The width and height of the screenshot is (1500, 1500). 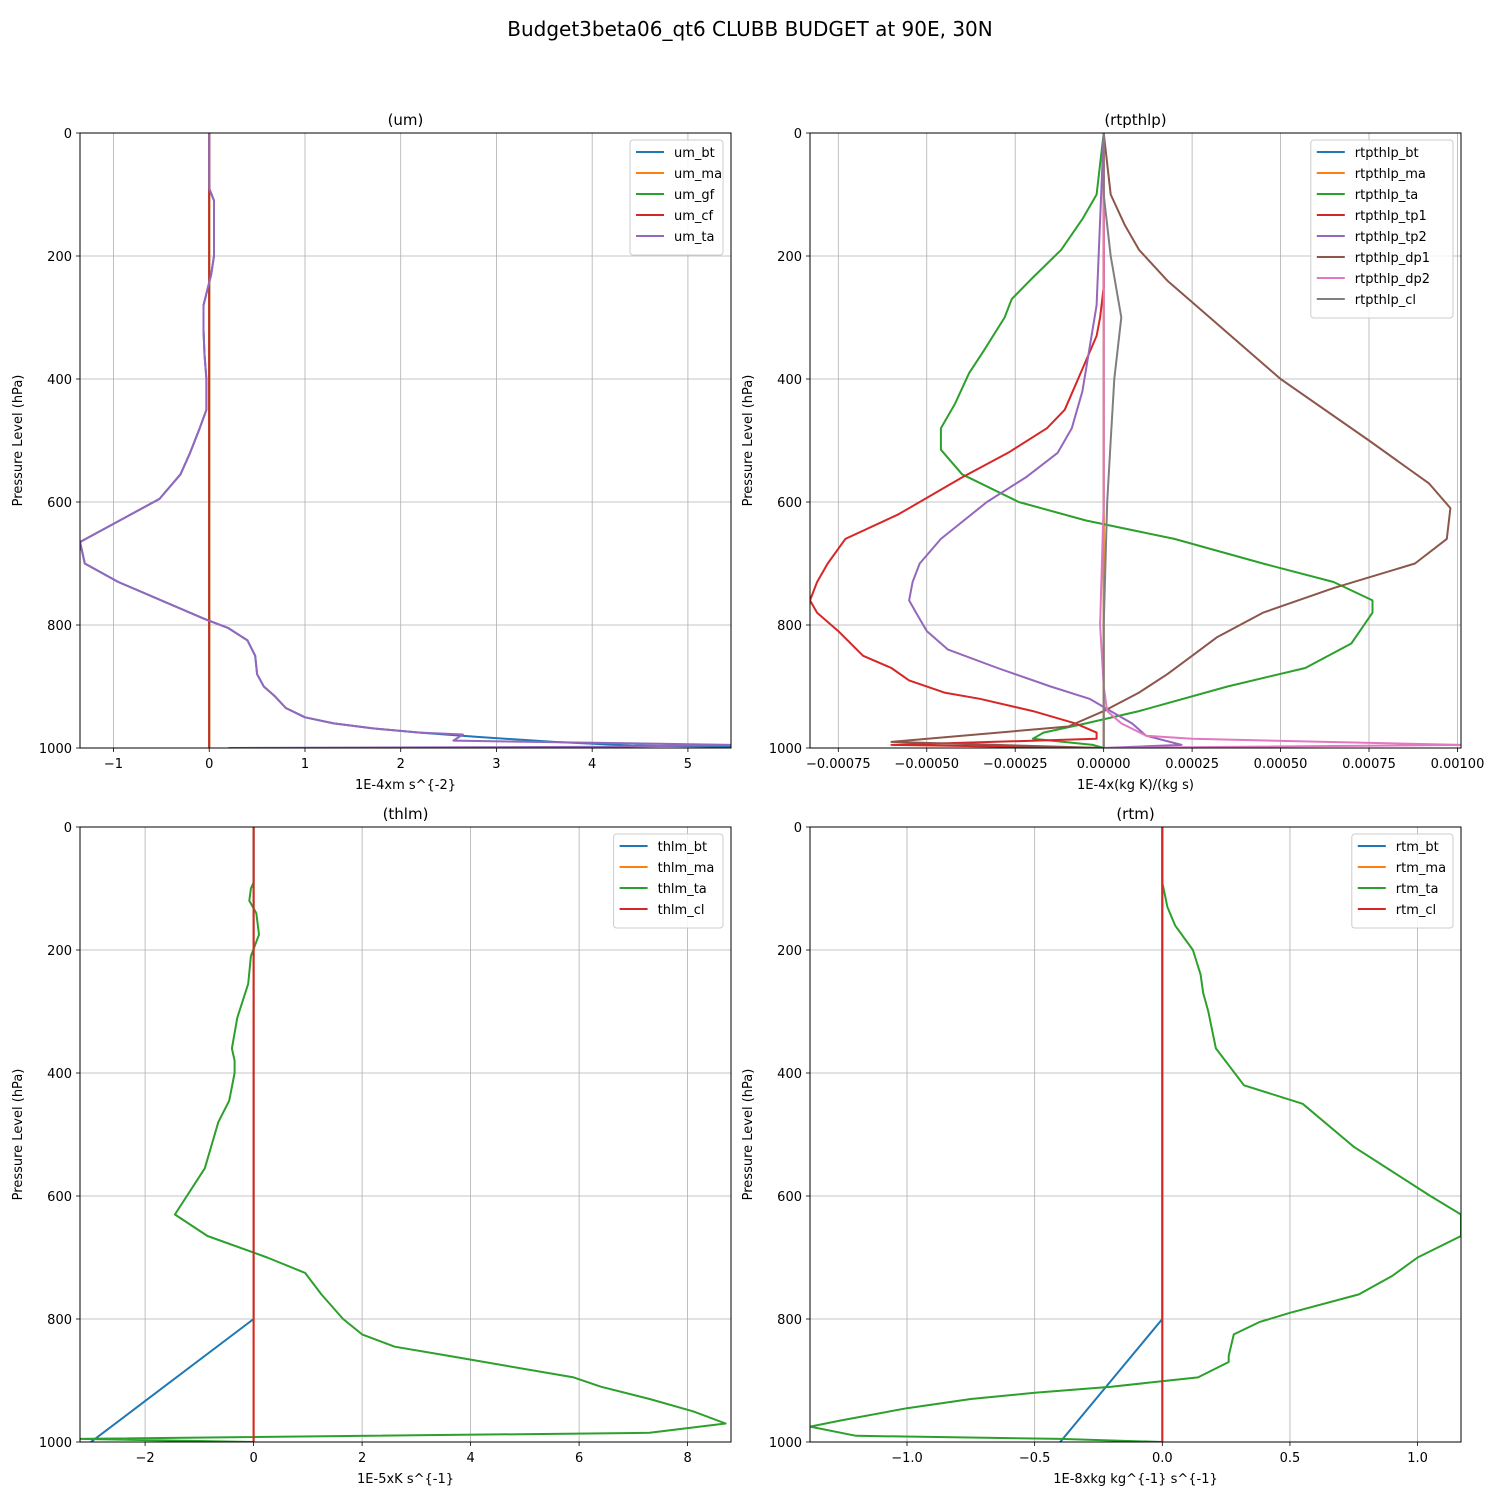 I want to click on x-tick-label: −1.0, so click(x=907, y=1458).